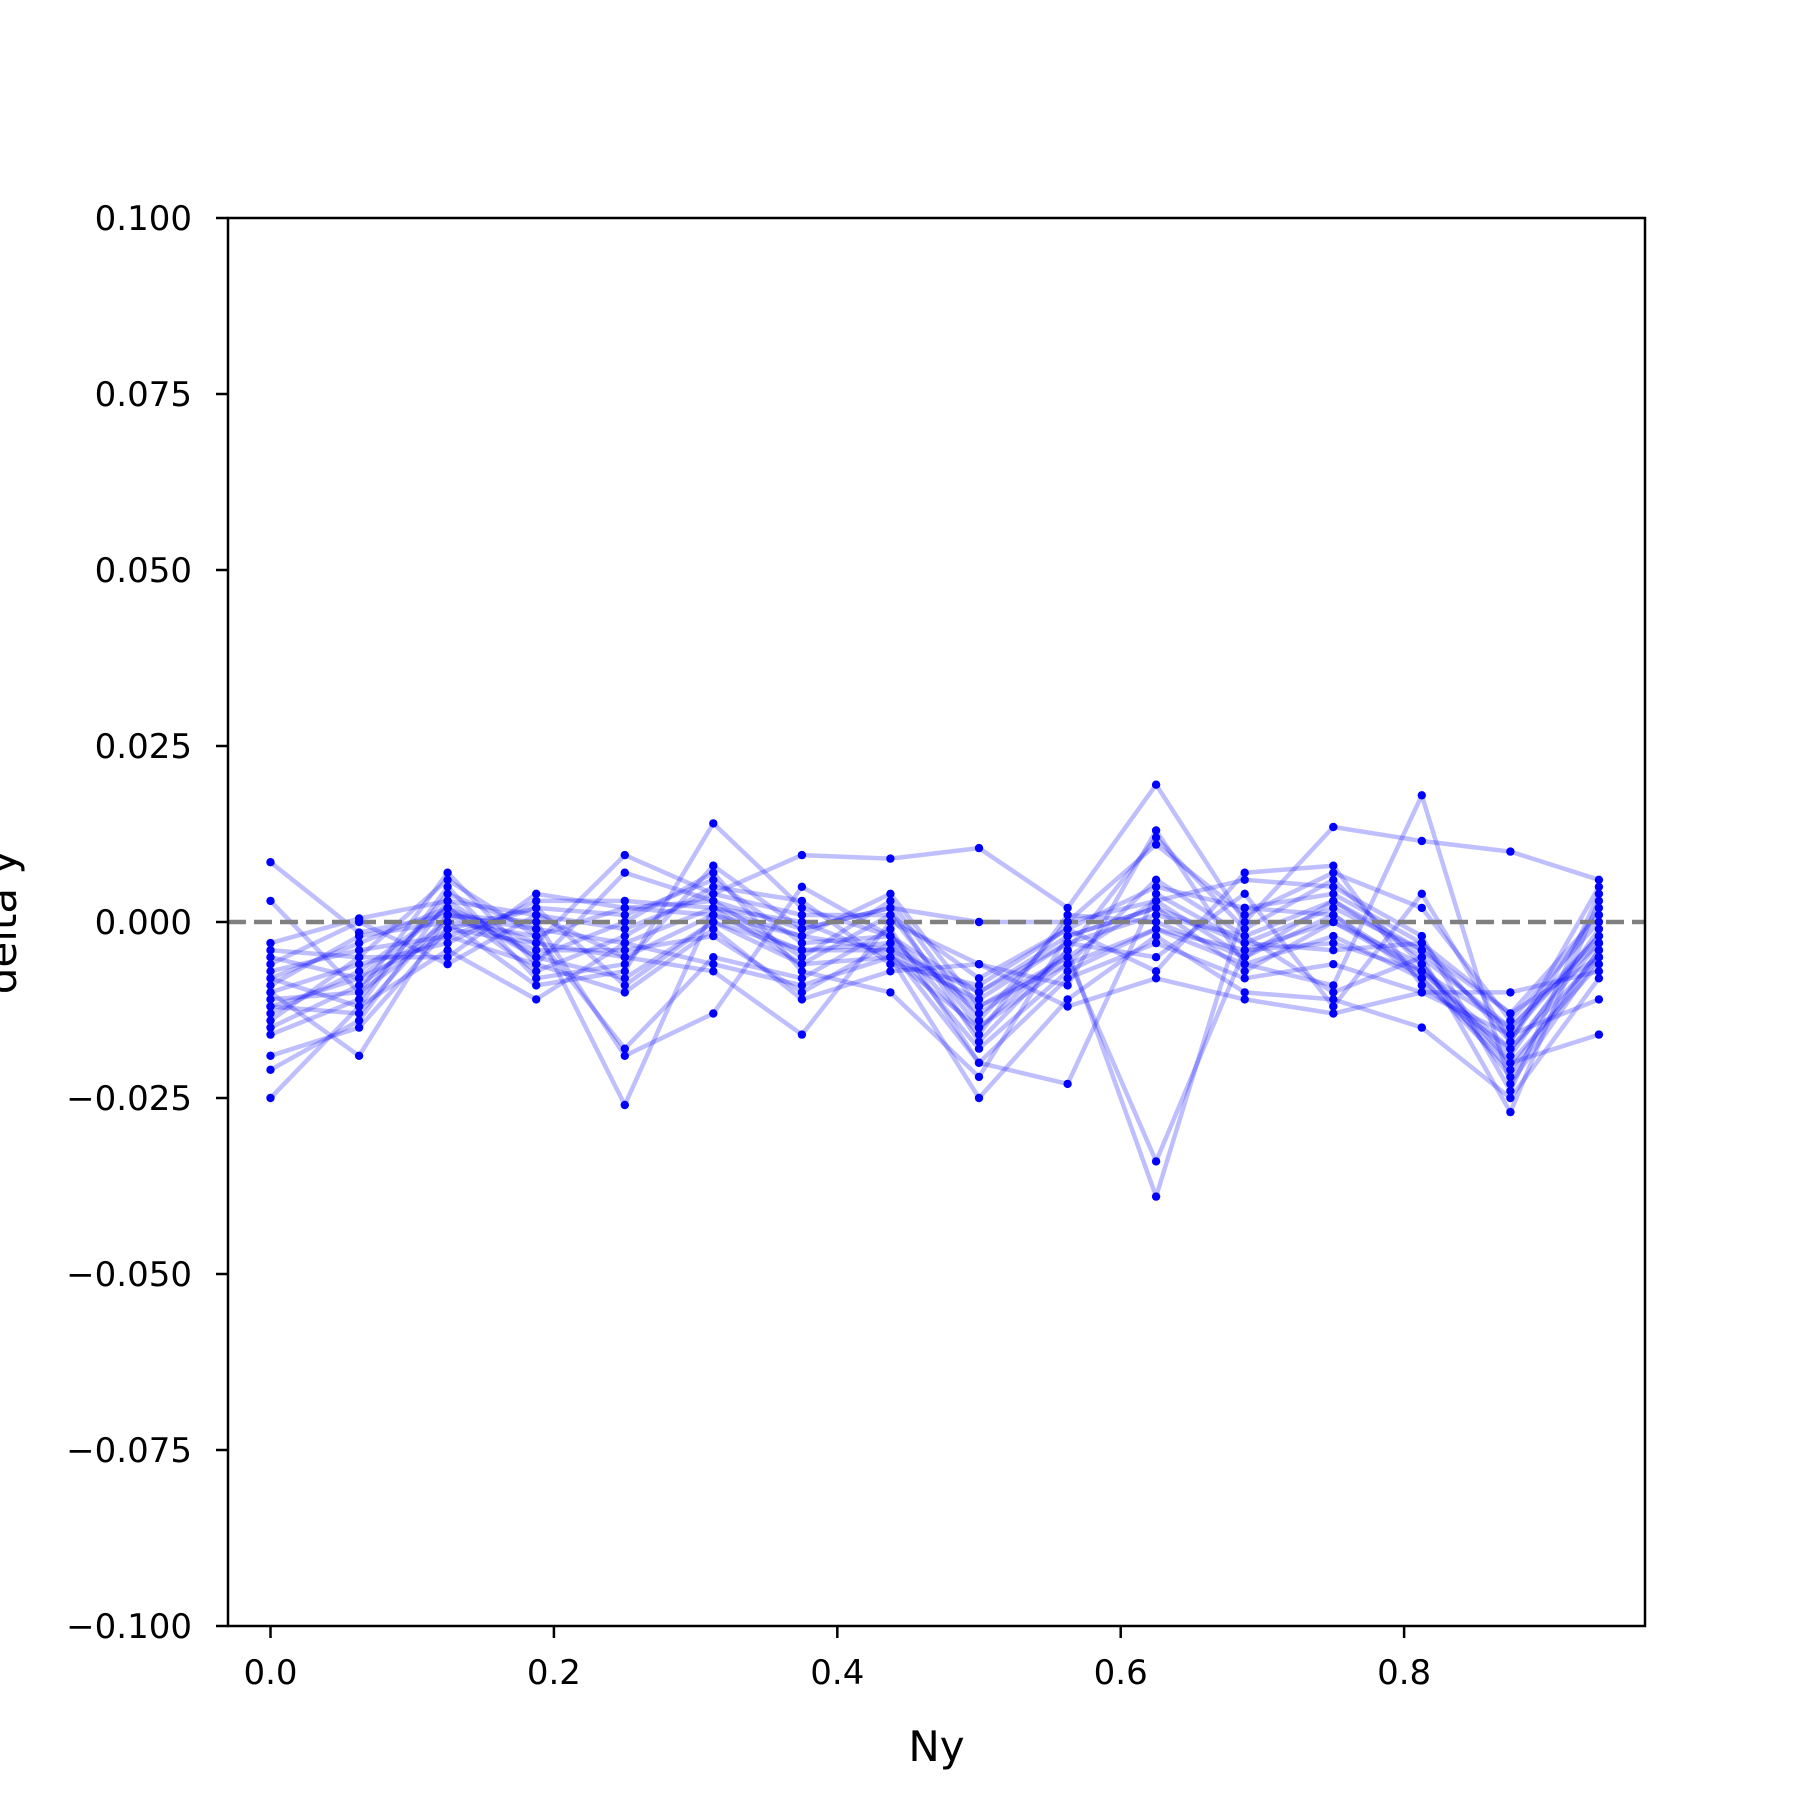 Image resolution: width=1800 pixels, height=1800 pixels. I want to click on y-tick-label: −0.050, so click(129, 1275).